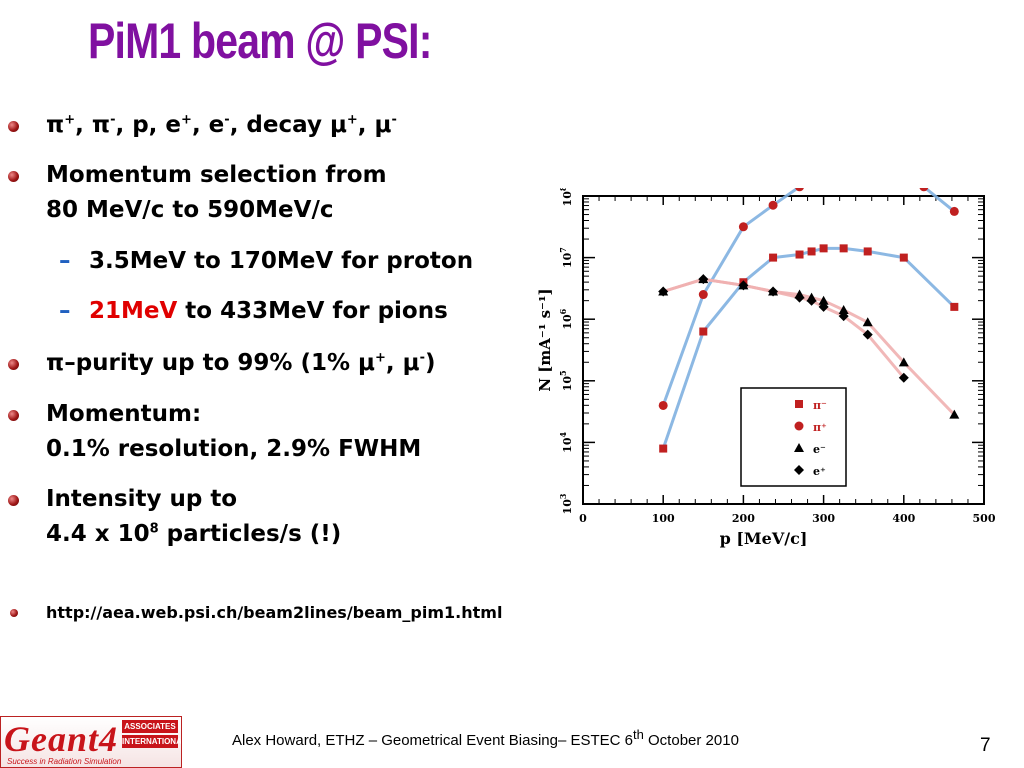 This screenshot has height=768, width=1024. I want to click on highlight-text: 21MeV, so click(133, 311).